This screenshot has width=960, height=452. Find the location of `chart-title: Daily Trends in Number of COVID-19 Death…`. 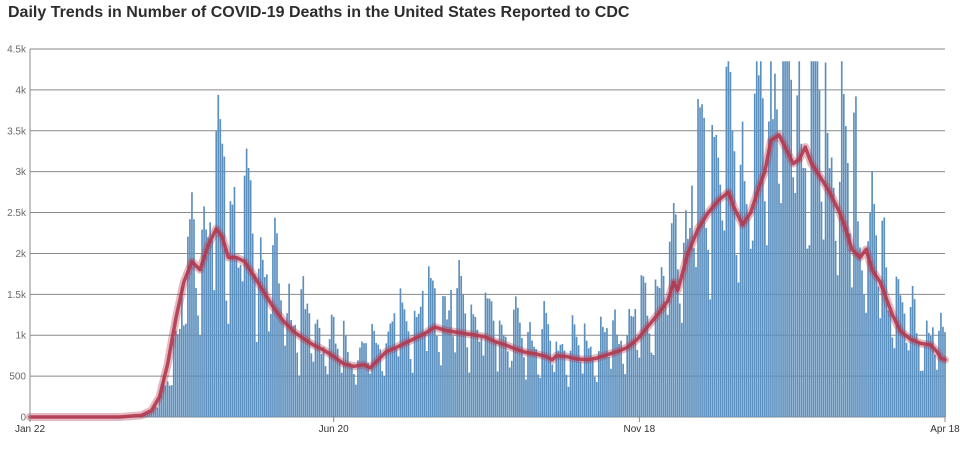

chart-title: Daily Trends in Number of COVID-19 Death… is located at coordinates (319, 12).